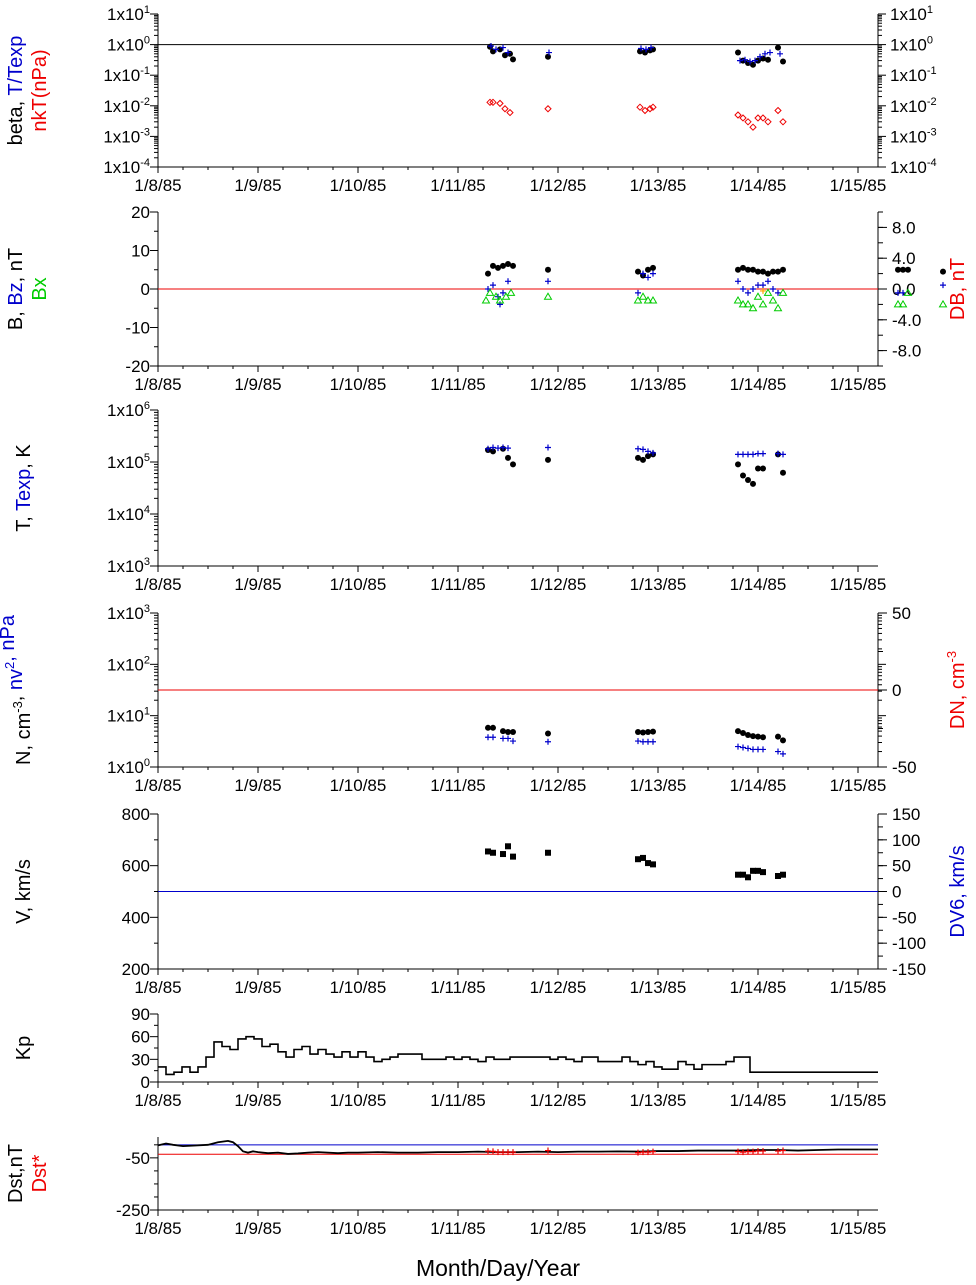 This screenshot has height=1285, width=976. What do you see at coordinates (157, 185) in the screenshot?
I see `beta-x-tick-label: 1/8/85` at bounding box center [157, 185].